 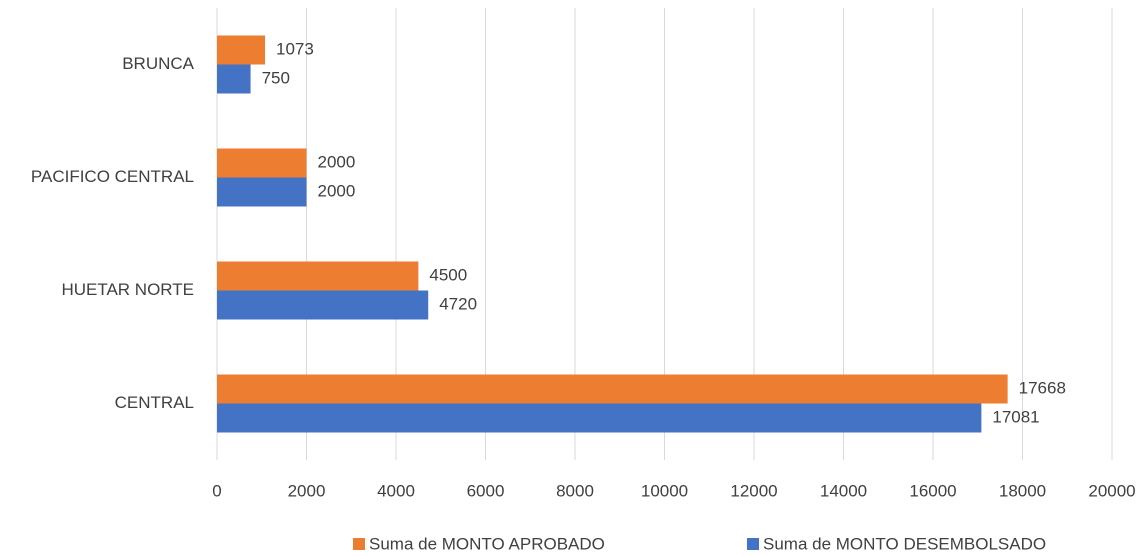 I want to click on legend-label: Suma de MONTO APROBADO, so click(x=487, y=543).